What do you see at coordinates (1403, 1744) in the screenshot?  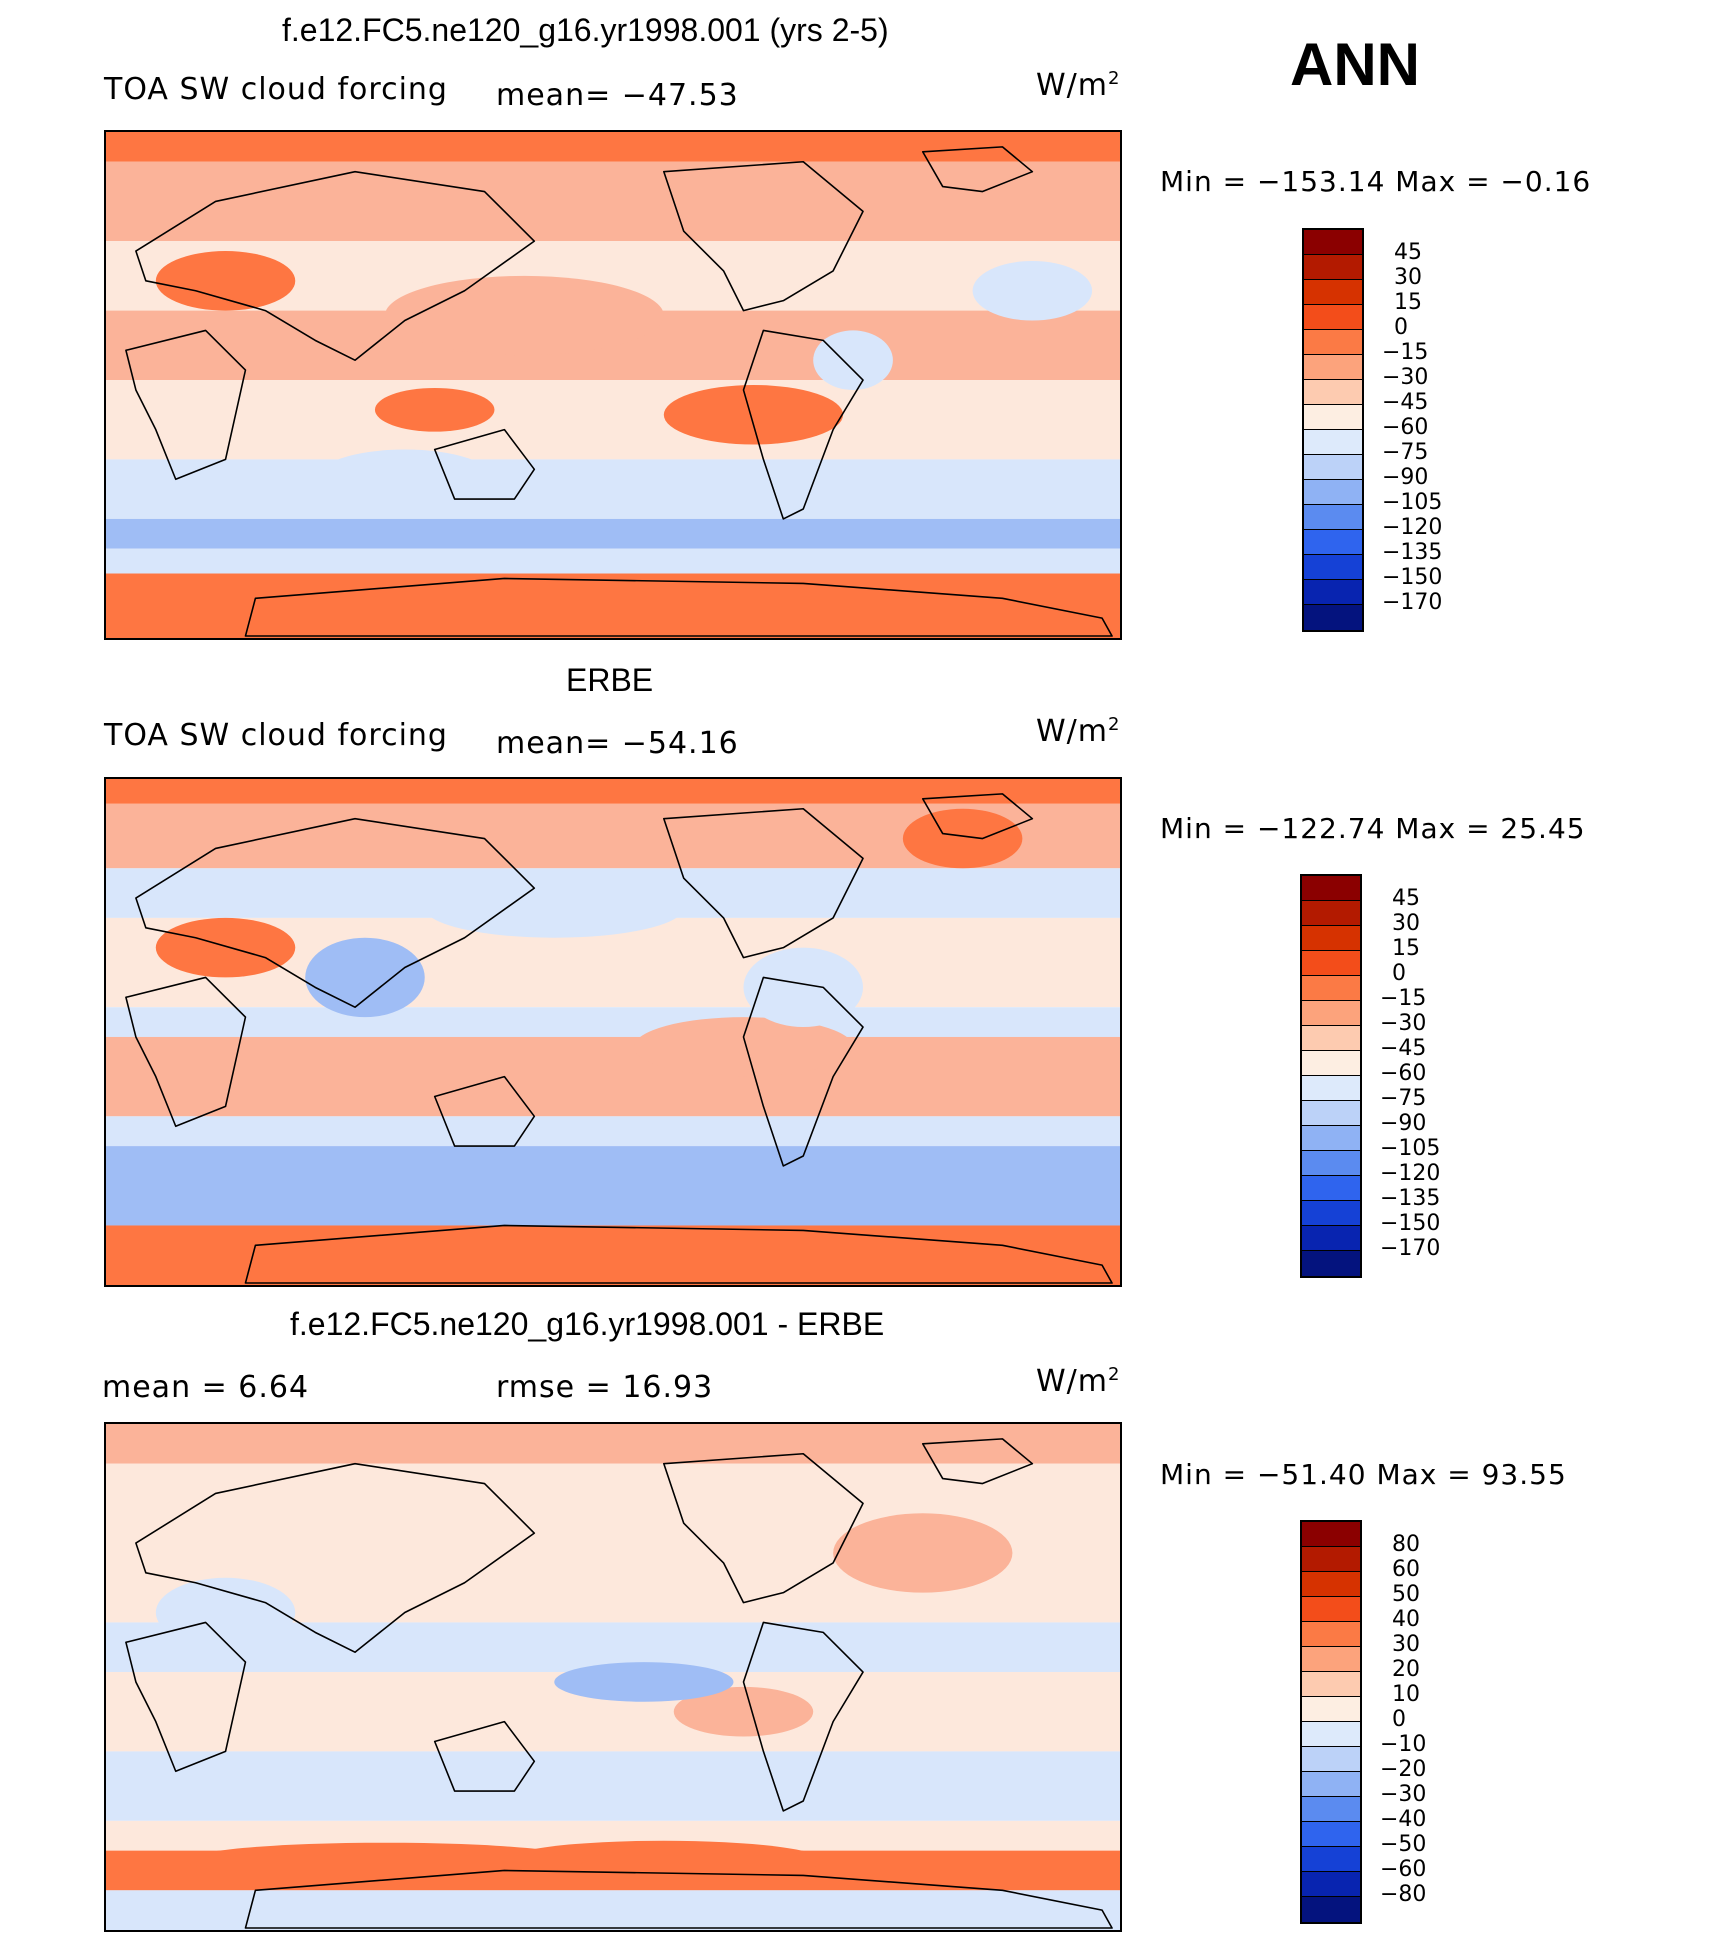 I see `colorbar-tick-label: −10` at bounding box center [1403, 1744].